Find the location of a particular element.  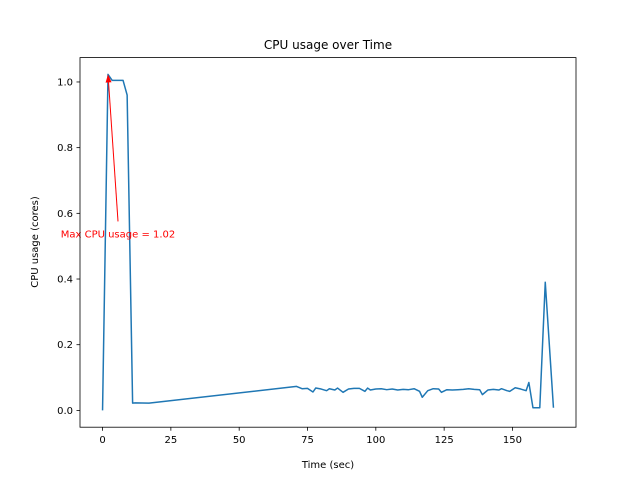

x-tick-label: 100 is located at coordinates (375, 440).